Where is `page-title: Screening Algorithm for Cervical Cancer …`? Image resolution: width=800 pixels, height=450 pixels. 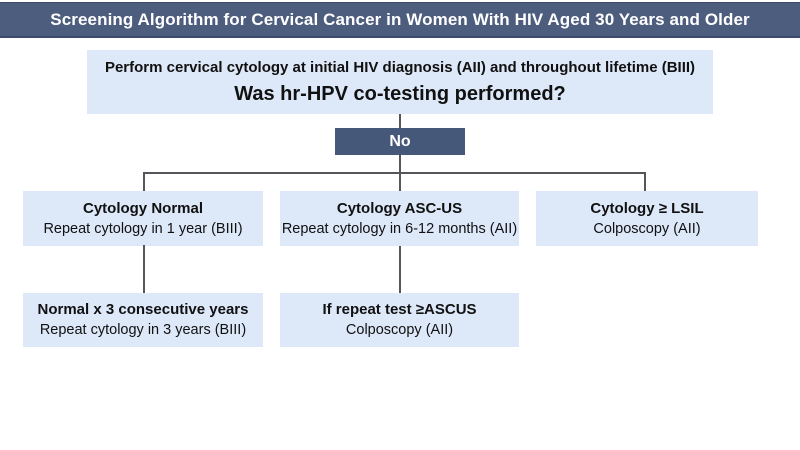
page-title: Screening Algorithm for Cervical Cancer … is located at coordinates (400, 19).